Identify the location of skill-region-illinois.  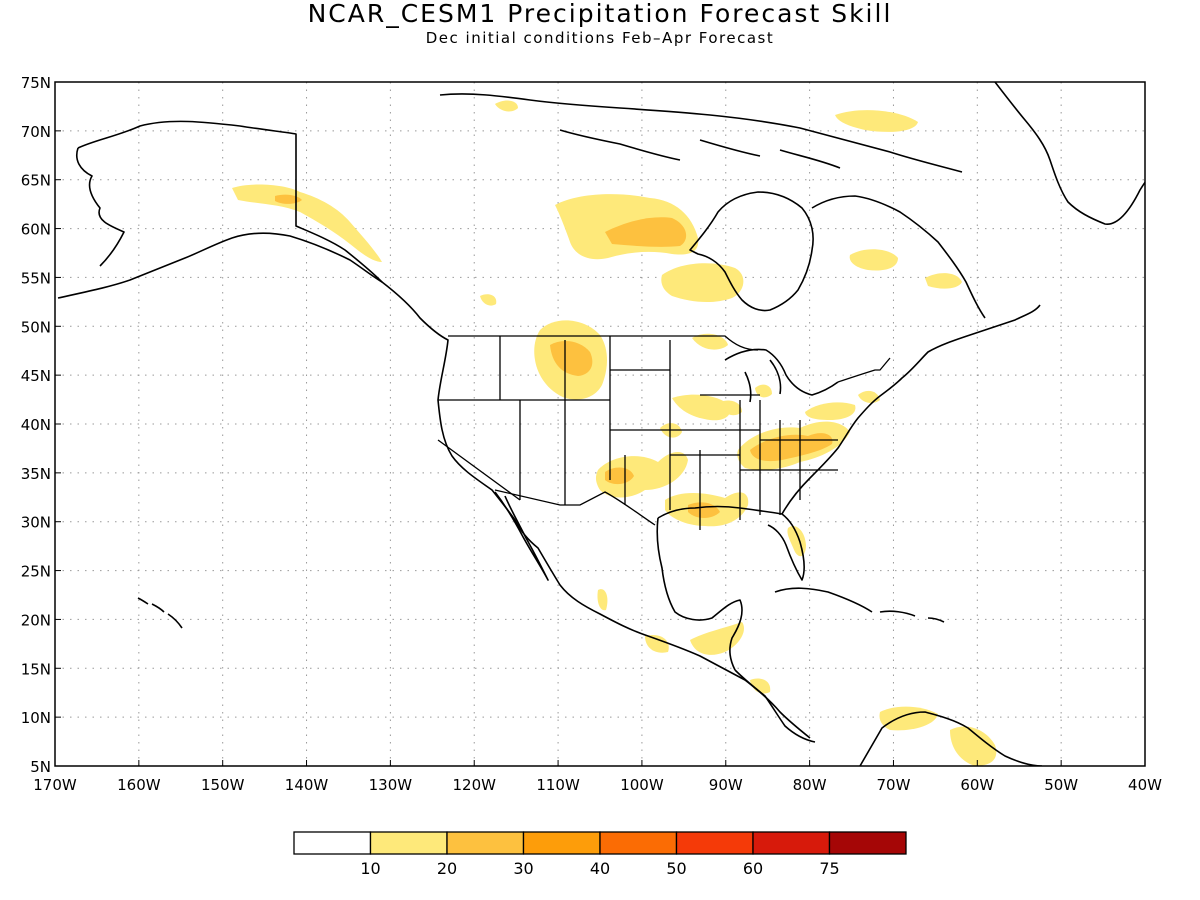
(731, 408).